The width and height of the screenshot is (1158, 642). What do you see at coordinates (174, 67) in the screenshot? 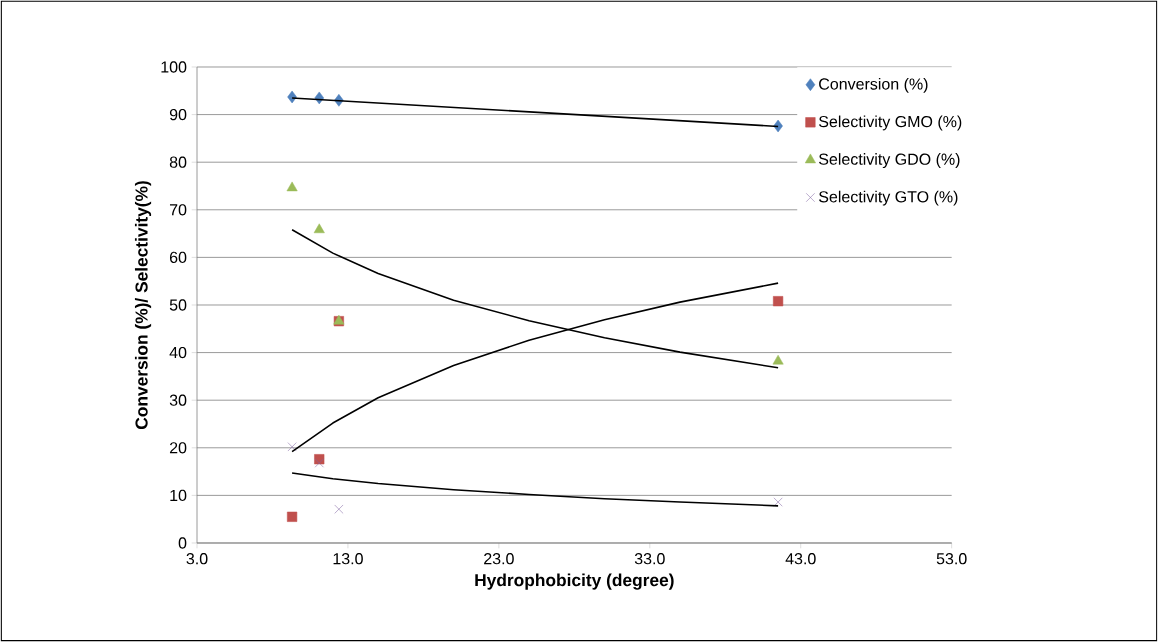
I see `y-tick-label: 100` at bounding box center [174, 67].